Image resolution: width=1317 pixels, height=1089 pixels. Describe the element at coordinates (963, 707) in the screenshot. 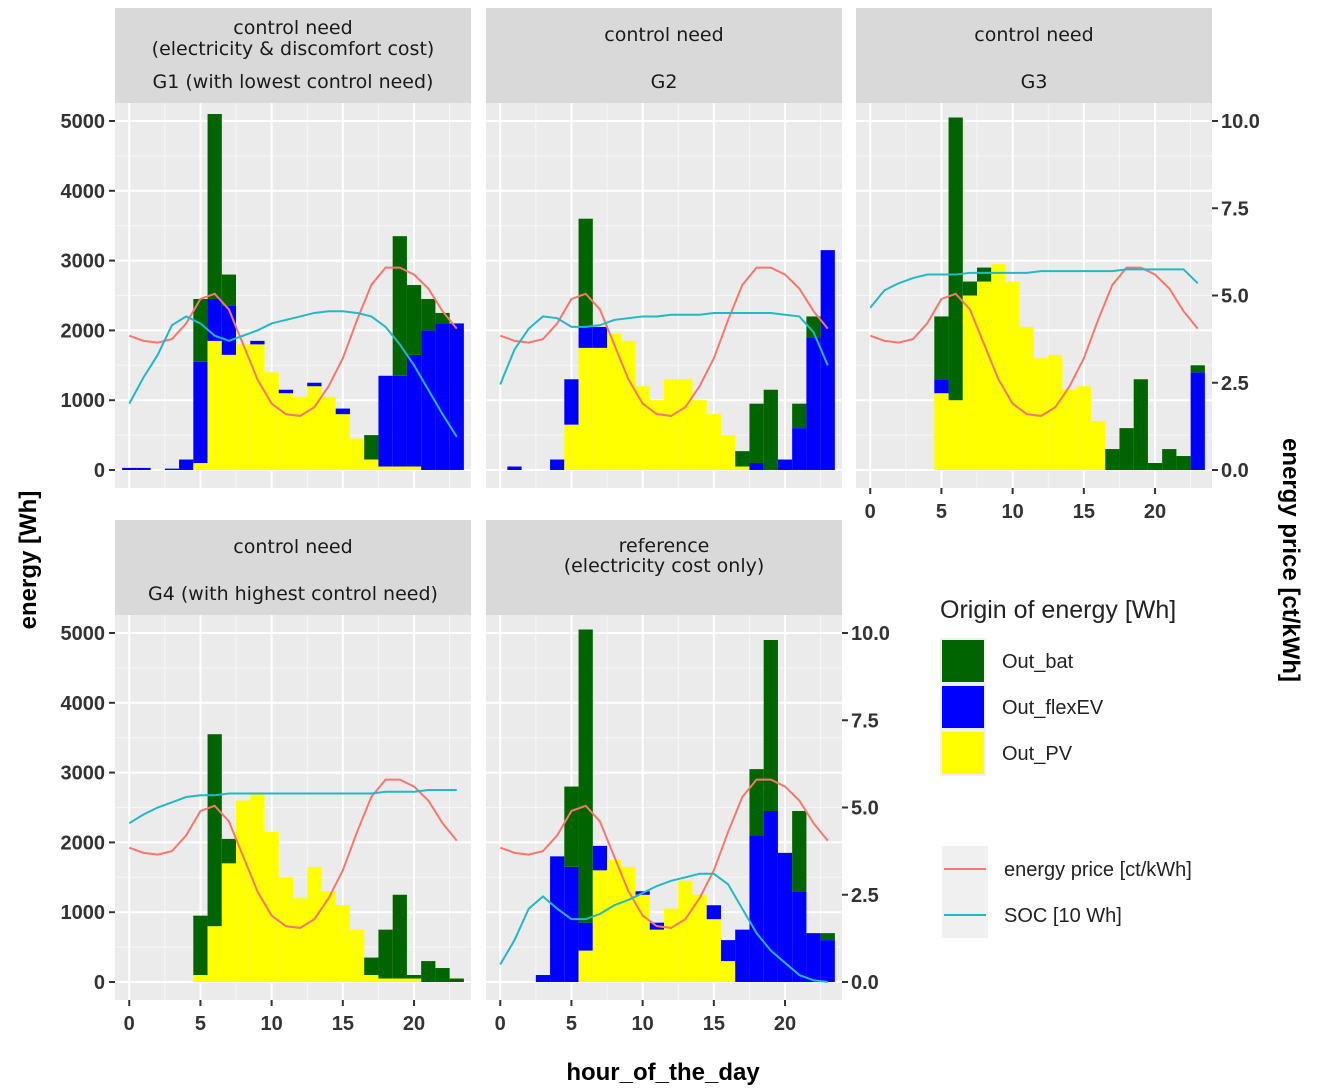

I see `legend-swatch-out-flexev` at that location.